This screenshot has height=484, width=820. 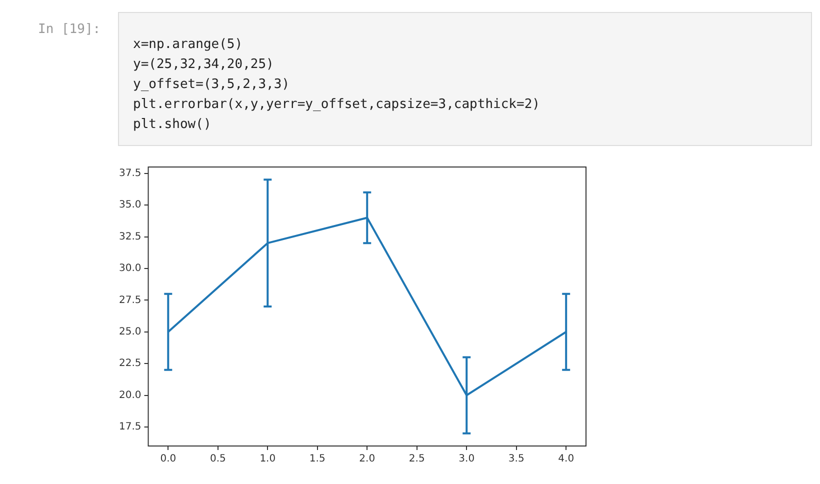 I want to click on x-tick-label: 0.0, so click(x=168, y=459).